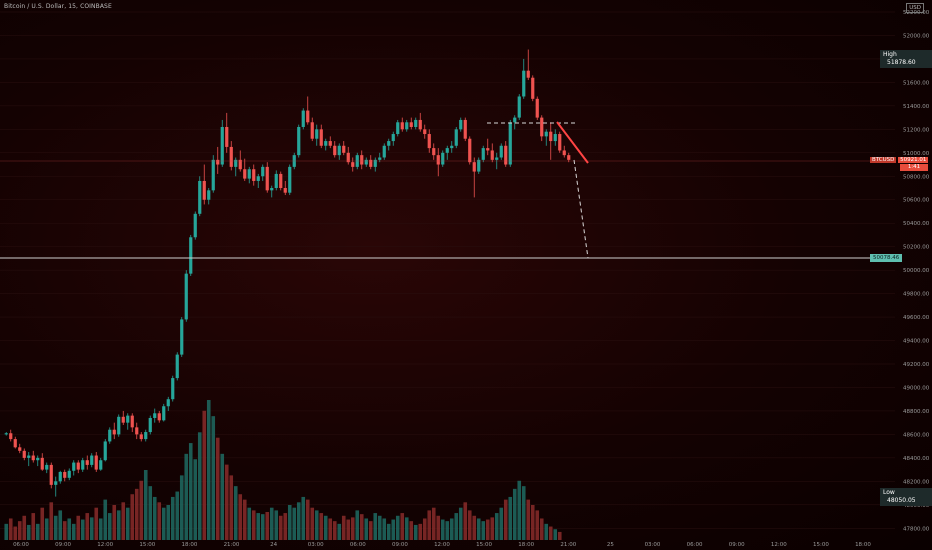 This screenshot has height=550, width=932. Describe the element at coordinates (21, 545) in the screenshot. I see `x-tick-label: 06:00` at that location.